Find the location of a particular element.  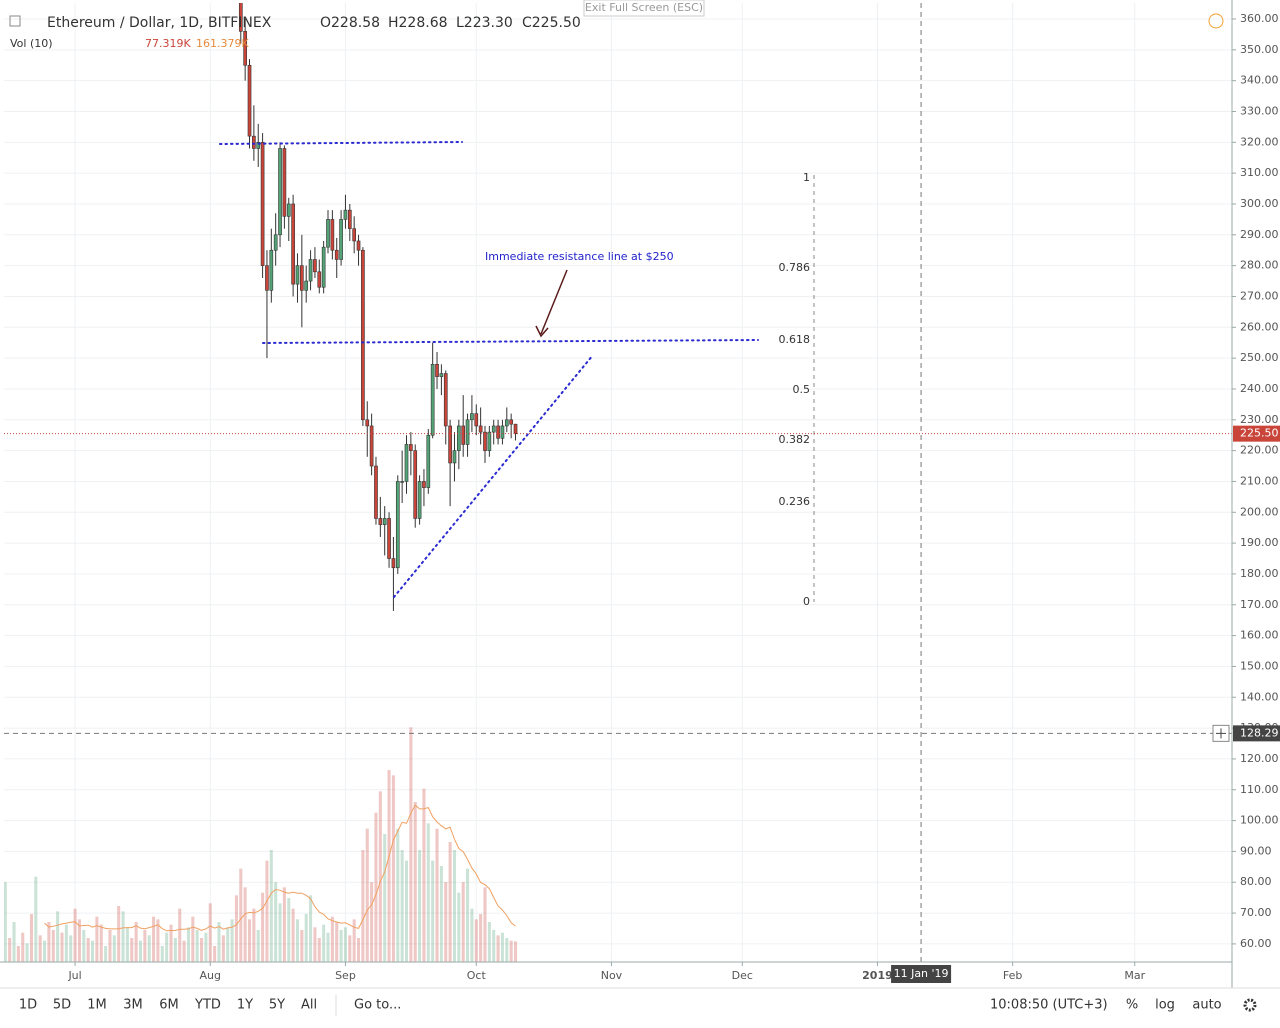

y-tick-label: 110.00 is located at coordinates (1259, 789).